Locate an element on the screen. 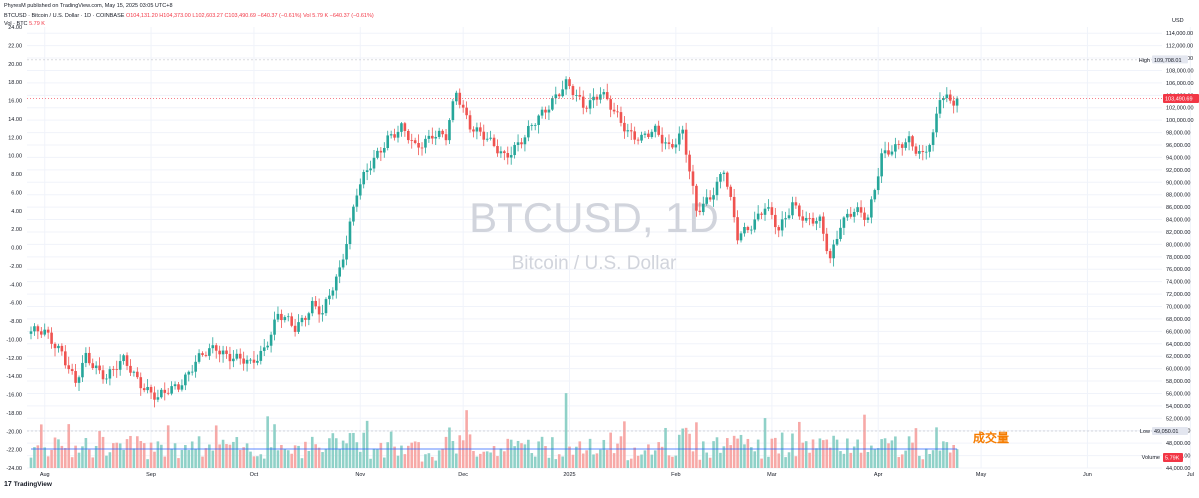 This screenshot has height=498, width=1199. left-tick-label: -8.00 is located at coordinates (15, 322).